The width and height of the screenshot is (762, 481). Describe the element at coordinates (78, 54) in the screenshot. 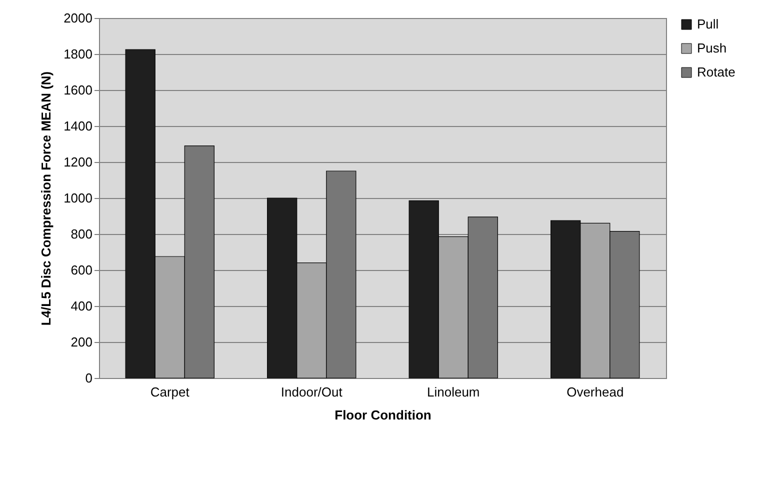

I see `y-tick-label: 1800` at that location.